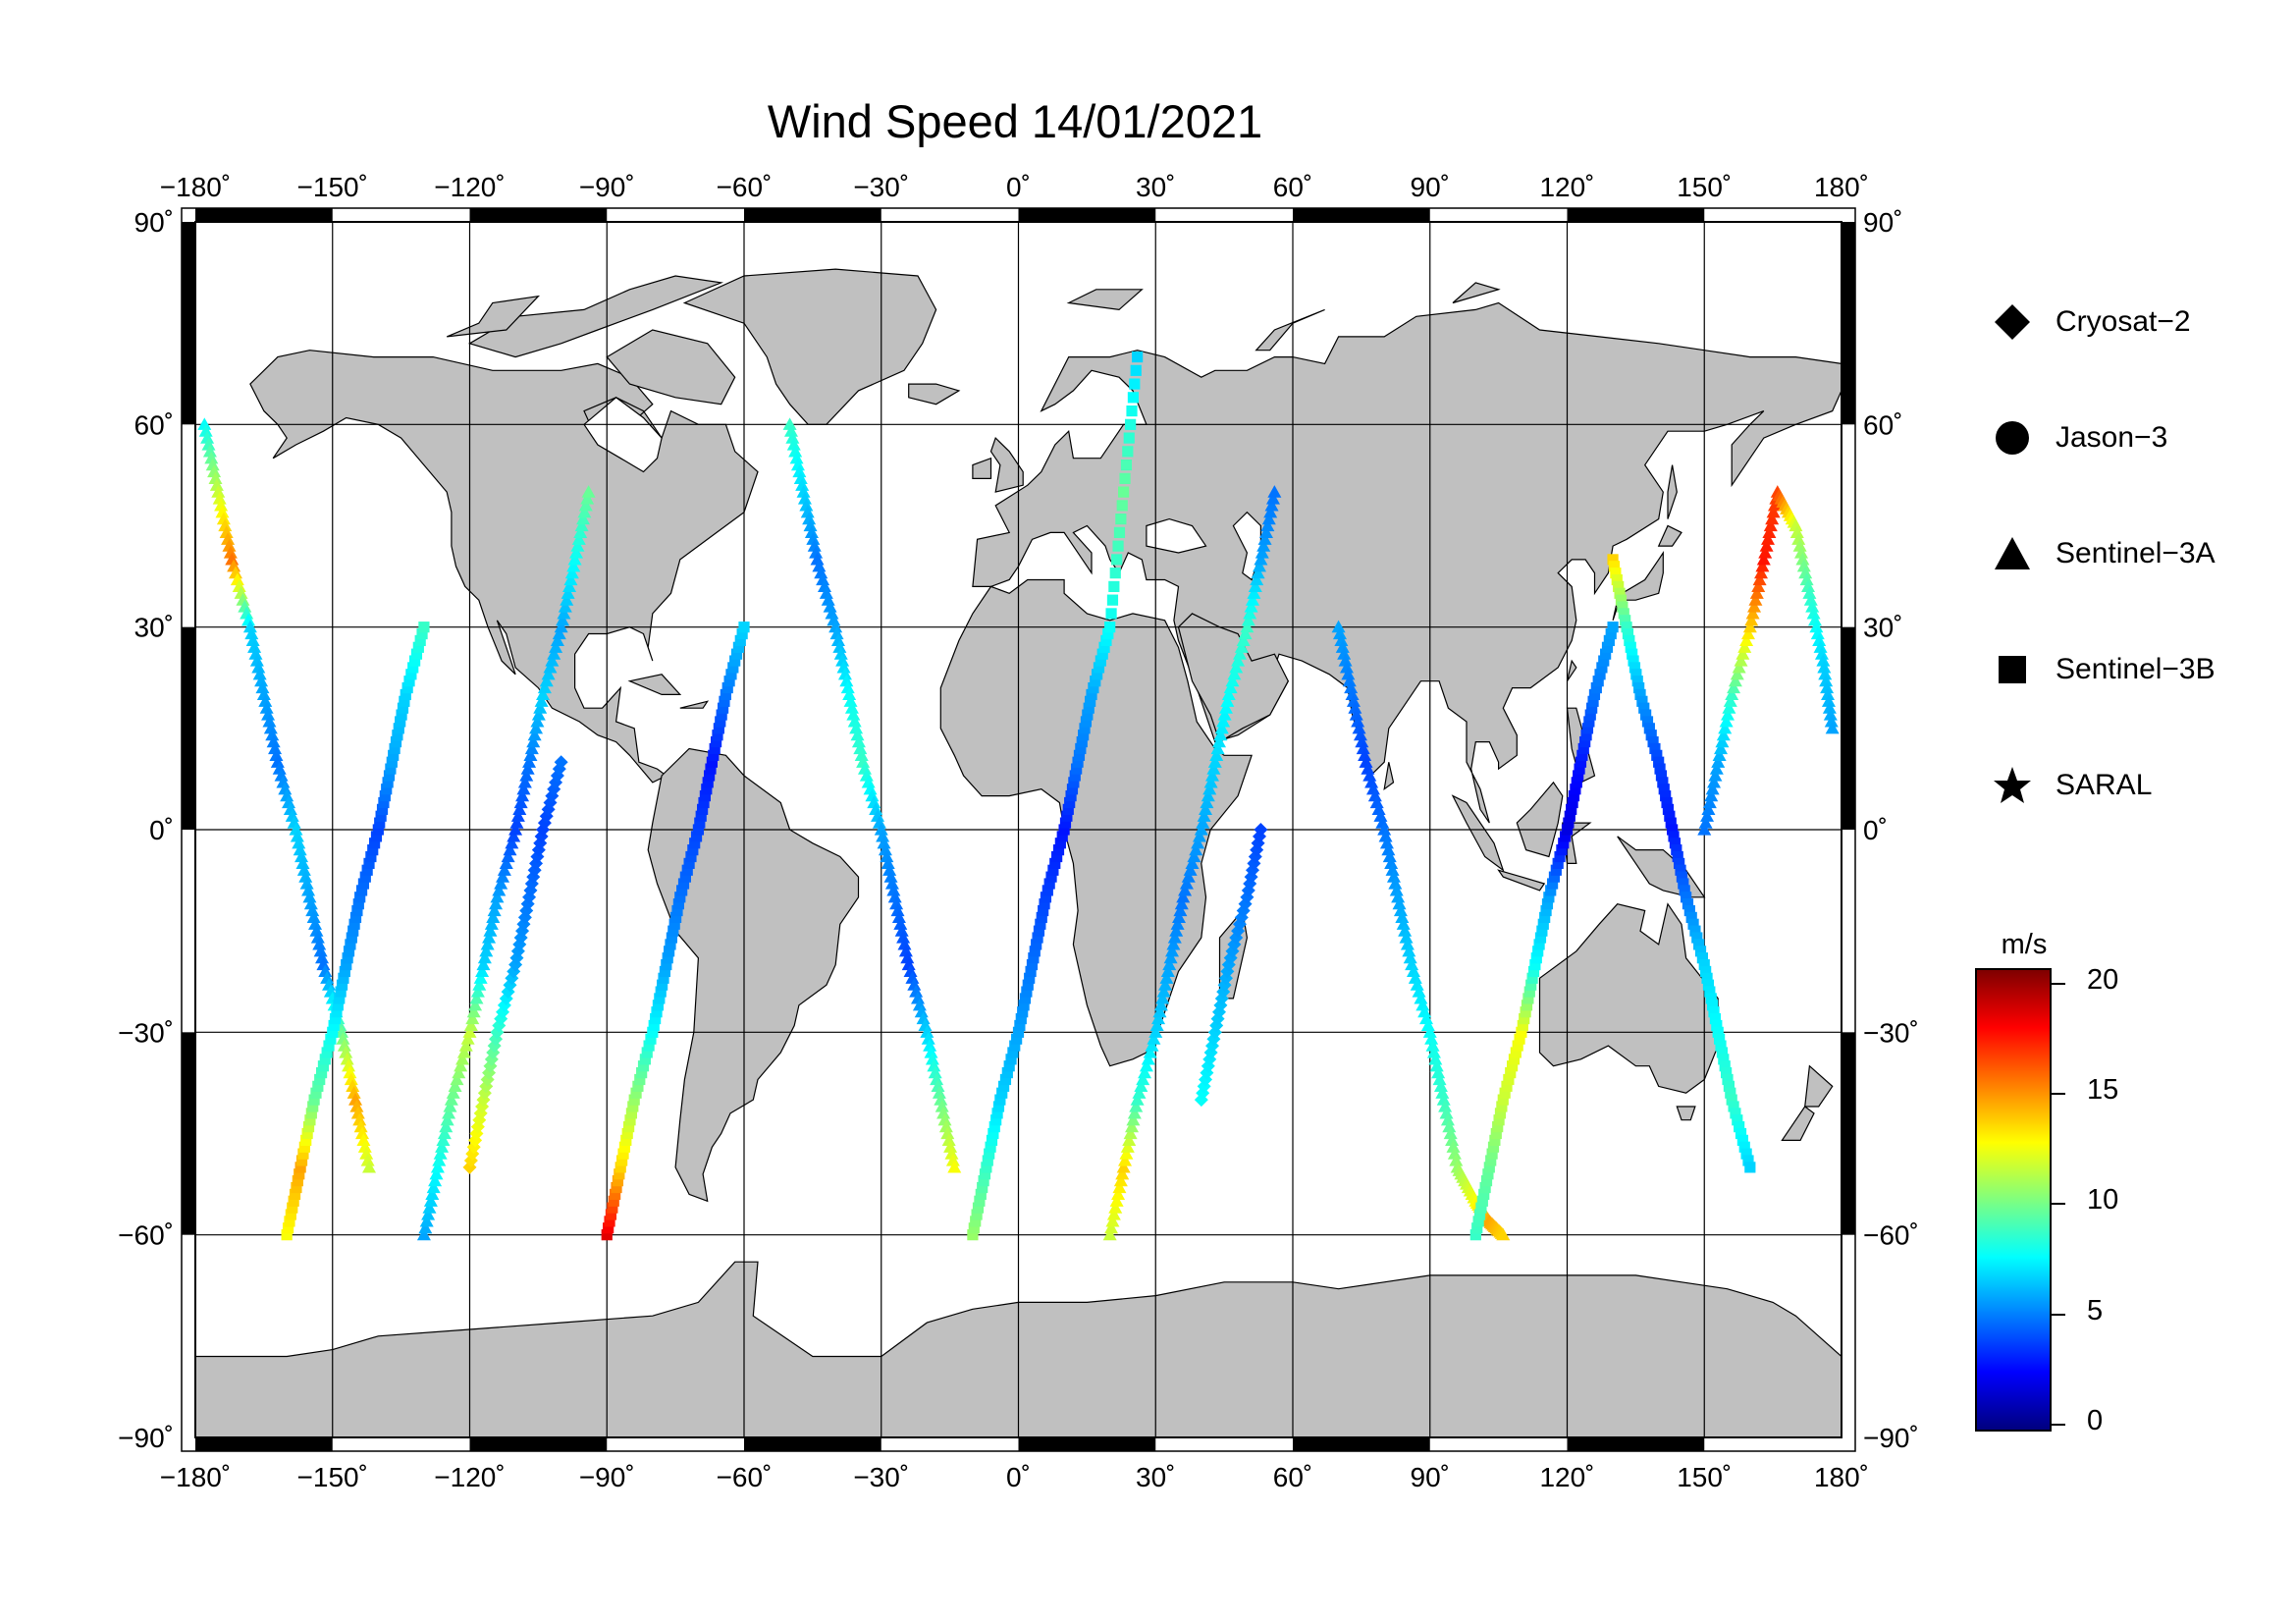 This screenshot has height=1623, width=2296. Describe the element at coordinates (154, 222) in the screenshot. I see `lat-tick-label-left: 90˚` at that location.